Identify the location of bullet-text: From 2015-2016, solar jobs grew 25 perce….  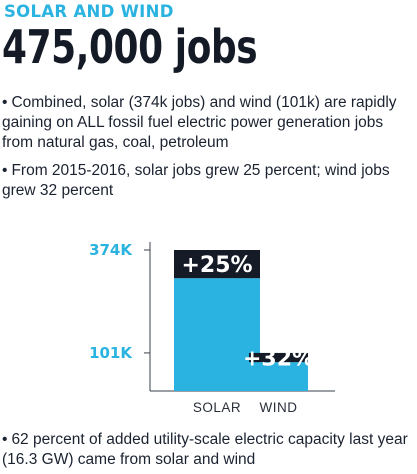
(196, 180).